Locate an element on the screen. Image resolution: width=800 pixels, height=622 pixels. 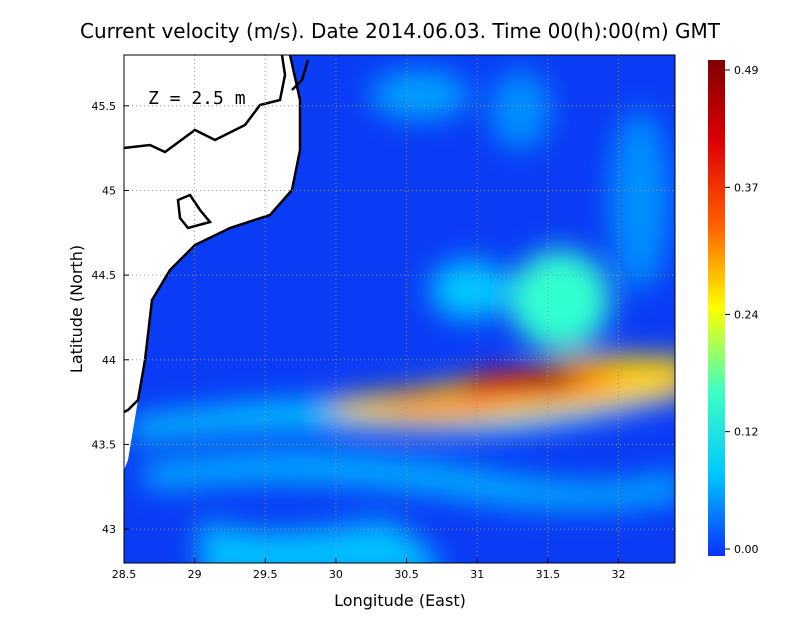
depth-annotation: Z = 2.5 m is located at coordinates (197, 98).